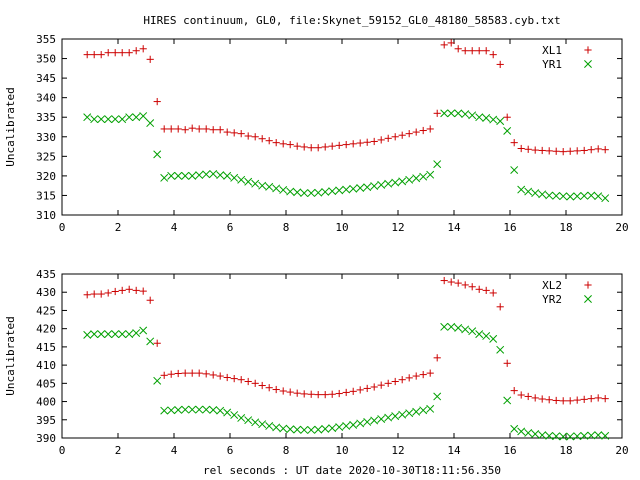  Describe the element at coordinates (118, 450) in the screenshot. I see `x-tick-label: 2` at that location.